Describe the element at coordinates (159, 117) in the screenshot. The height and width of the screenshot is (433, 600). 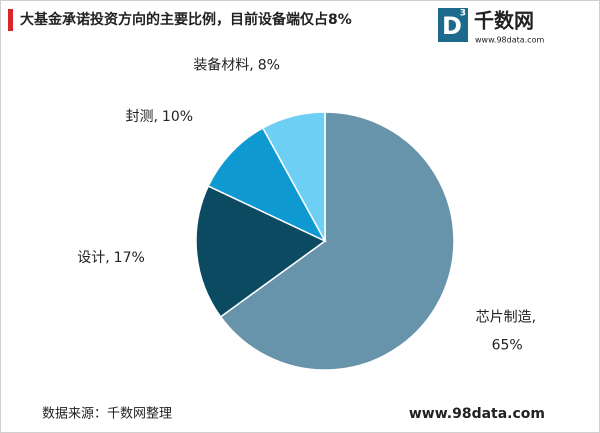
I see `data-label: 封测, 10%` at that location.